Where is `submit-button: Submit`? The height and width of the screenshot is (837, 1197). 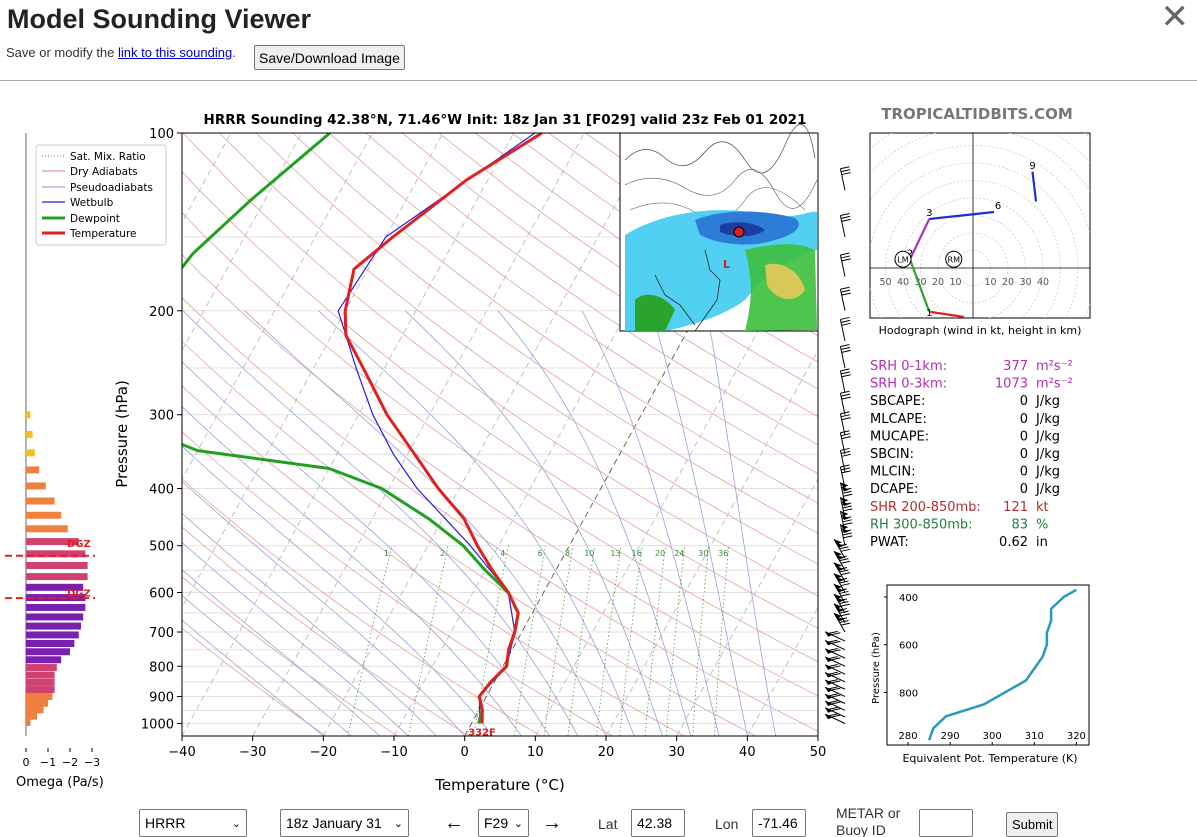
submit-button: Submit is located at coordinates (1032, 824).